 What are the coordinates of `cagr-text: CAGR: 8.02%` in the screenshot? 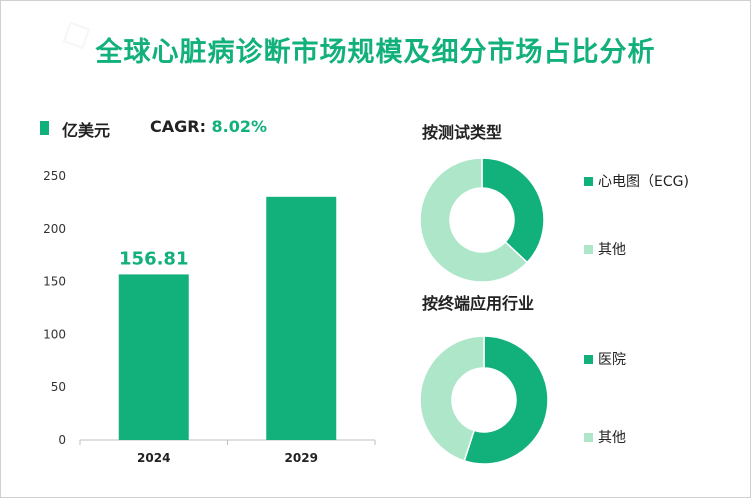 It's located at (208, 126).